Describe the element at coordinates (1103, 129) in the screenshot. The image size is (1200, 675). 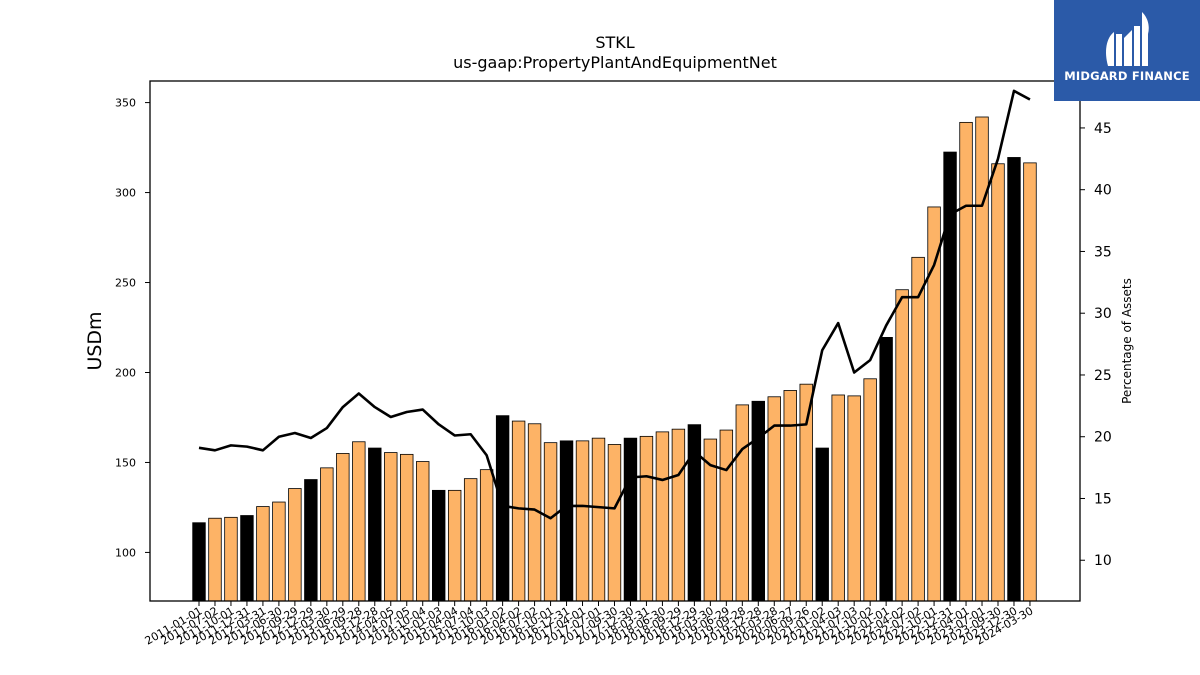
I see `y2-tick-label-45: 45` at that location.